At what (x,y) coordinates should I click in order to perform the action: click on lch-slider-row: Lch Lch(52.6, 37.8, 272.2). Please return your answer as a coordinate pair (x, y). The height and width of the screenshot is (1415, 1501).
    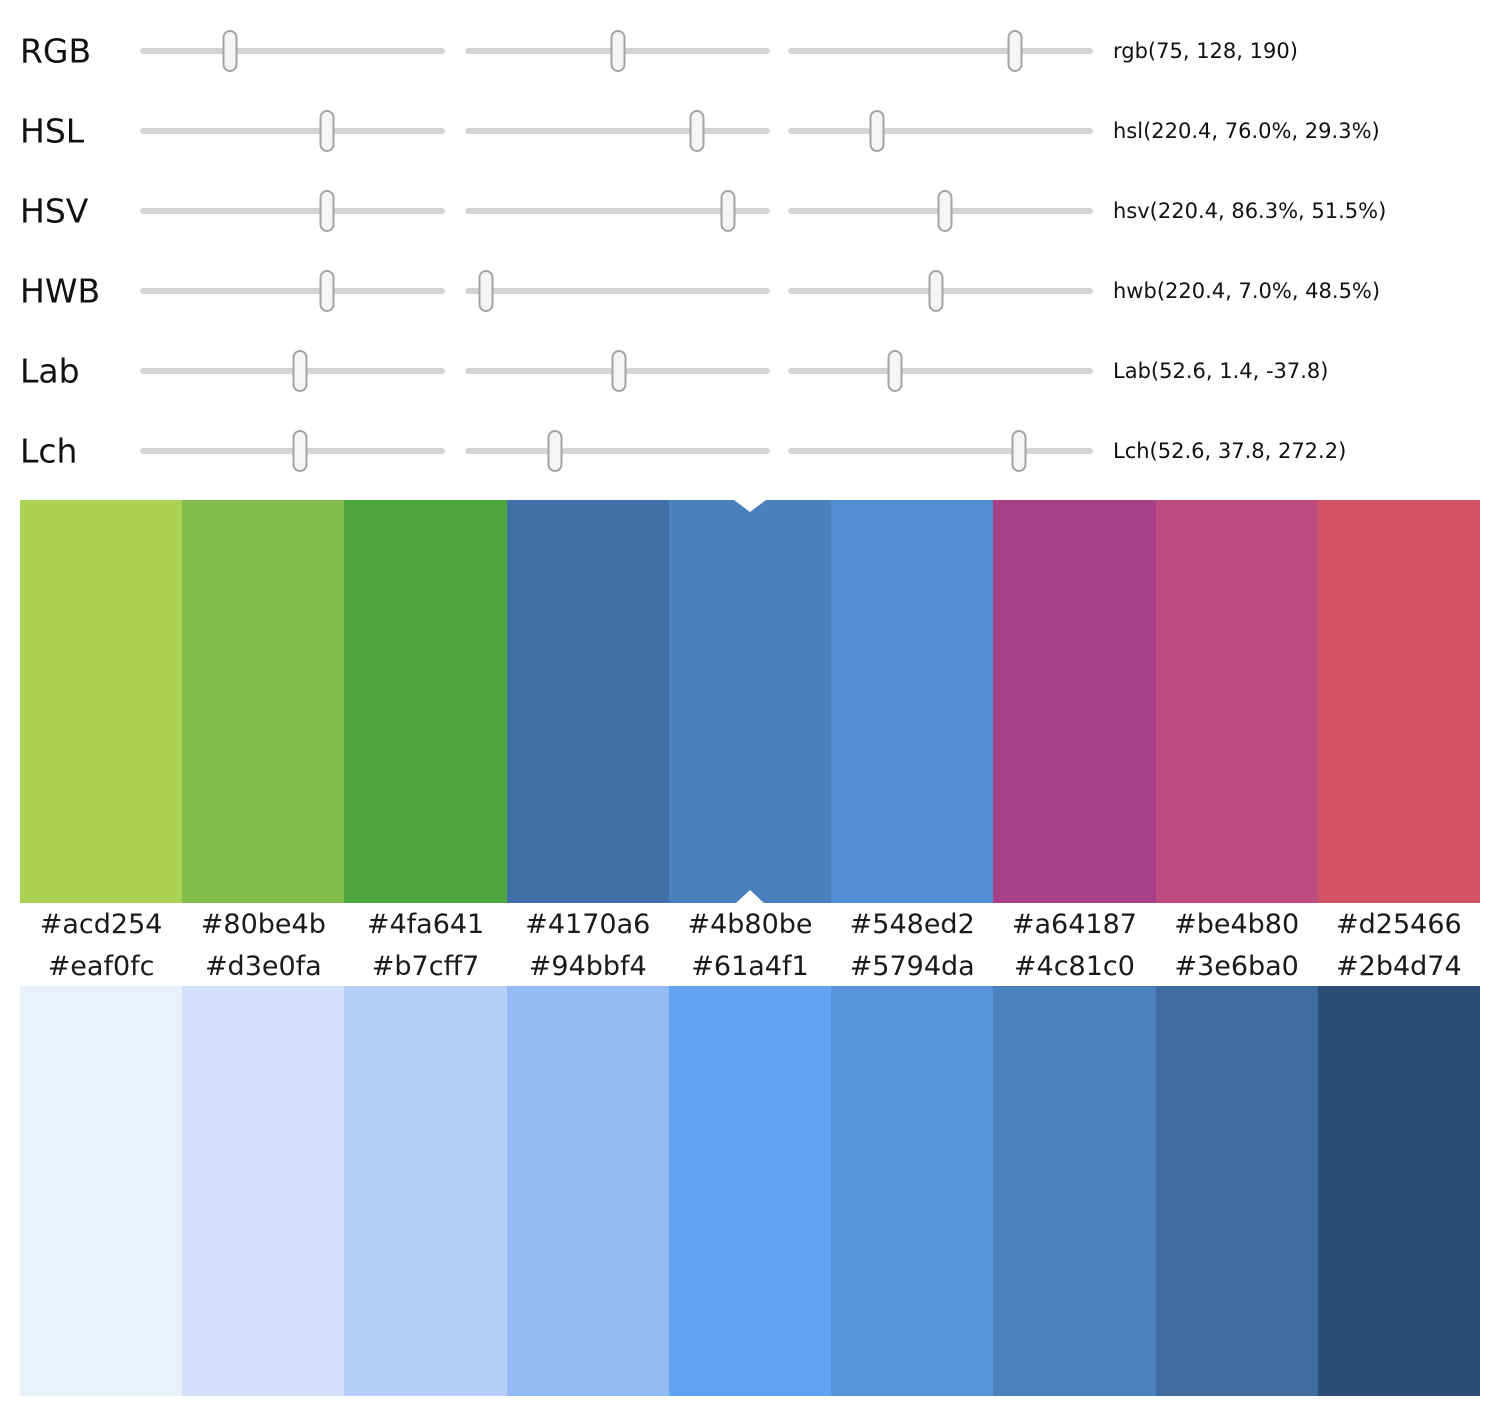
    Looking at the image, I should click on (750, 451).